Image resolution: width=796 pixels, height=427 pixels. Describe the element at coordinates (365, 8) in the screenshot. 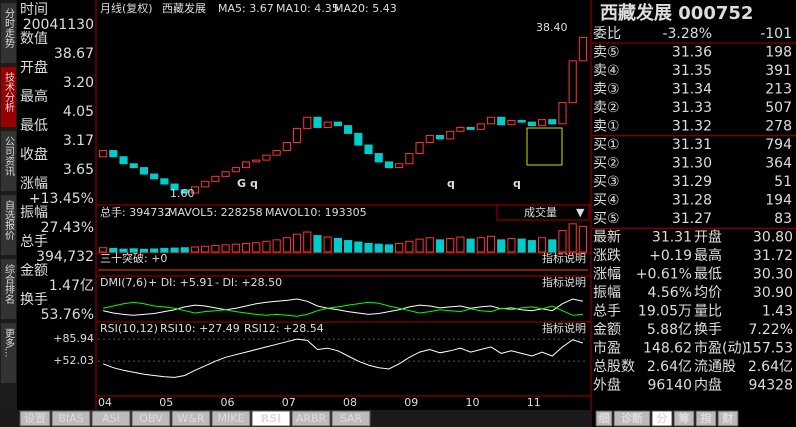

I see `ma-label: MA20: 5.43` at that location.